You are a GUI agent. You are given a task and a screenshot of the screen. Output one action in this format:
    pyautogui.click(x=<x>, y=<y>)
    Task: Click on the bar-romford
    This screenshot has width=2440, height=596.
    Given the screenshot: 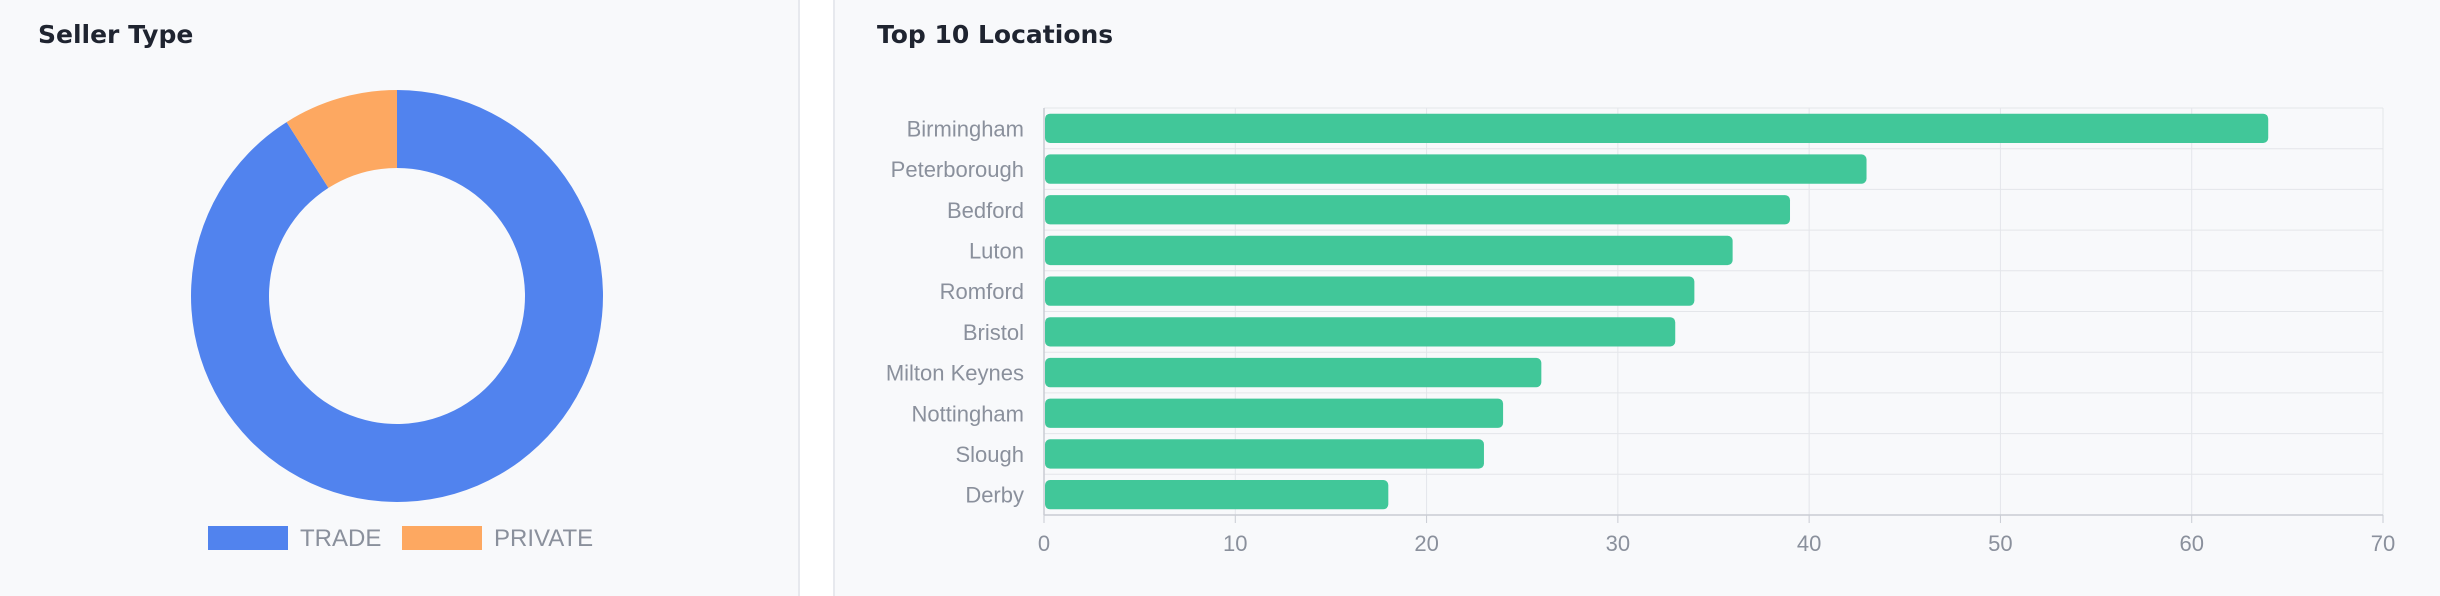 What is the action you would take?
    pyautogui.click(x=1370, y=291)
    